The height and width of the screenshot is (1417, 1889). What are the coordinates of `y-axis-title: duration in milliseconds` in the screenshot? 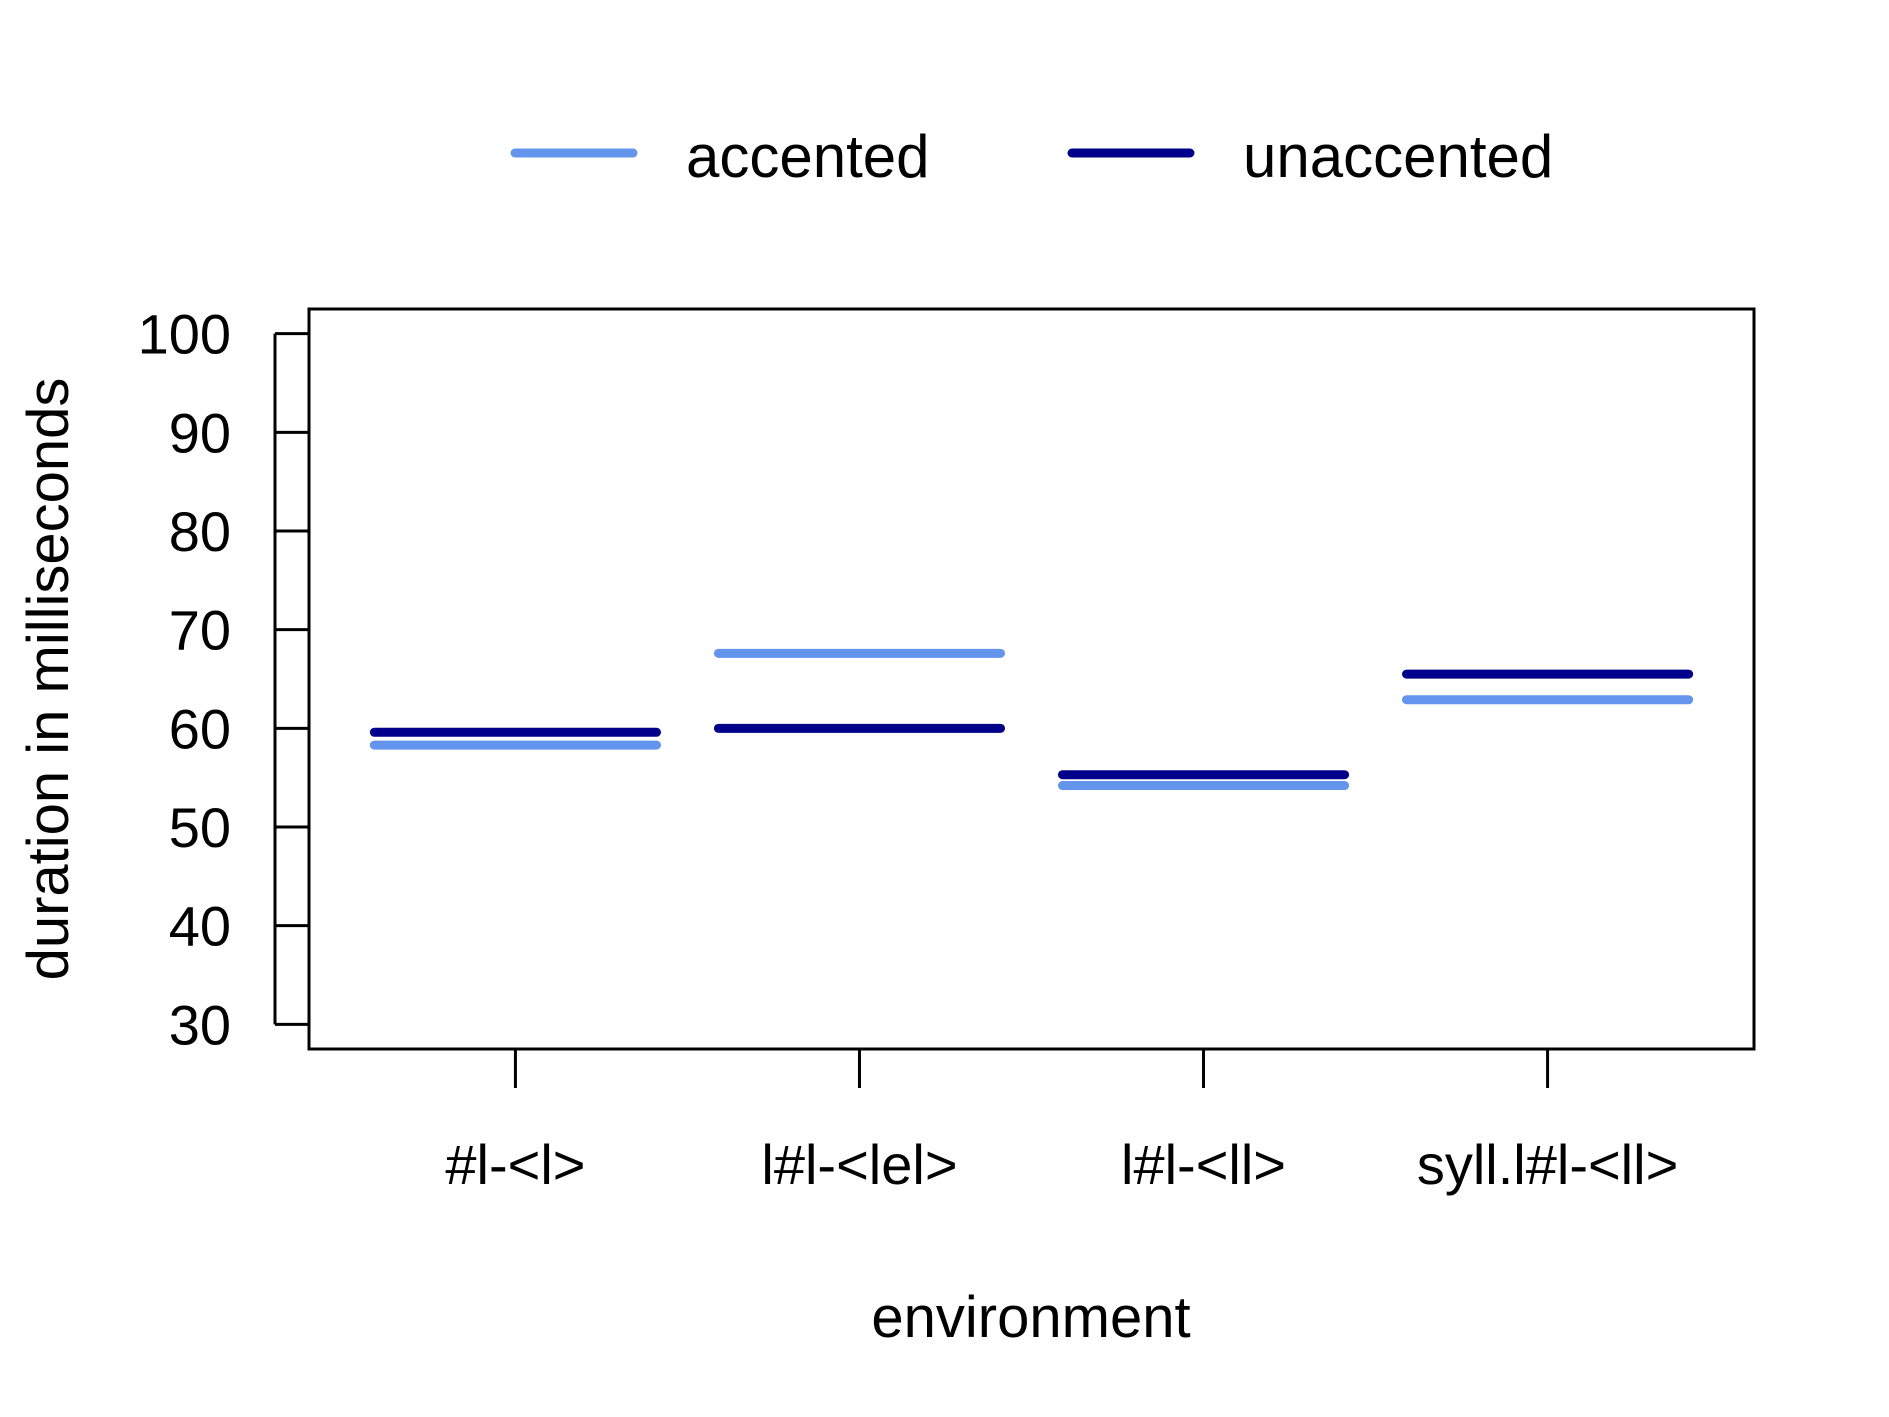 It's located at (48, 679).